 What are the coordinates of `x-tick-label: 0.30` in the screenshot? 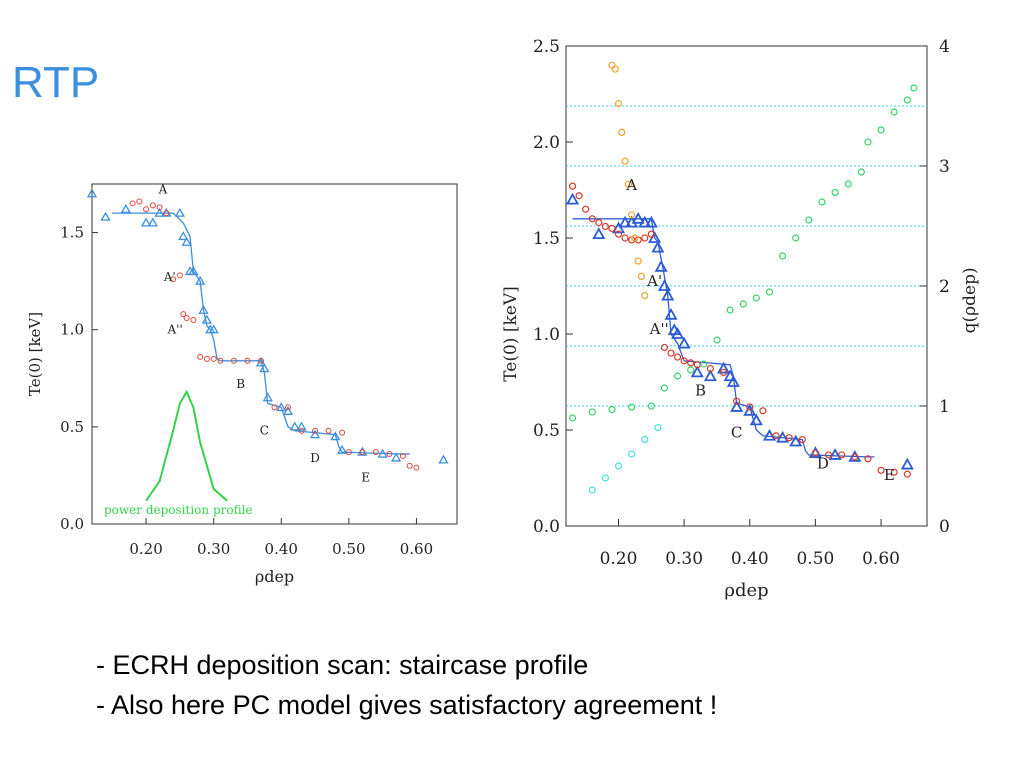 It's located at (684, 559).